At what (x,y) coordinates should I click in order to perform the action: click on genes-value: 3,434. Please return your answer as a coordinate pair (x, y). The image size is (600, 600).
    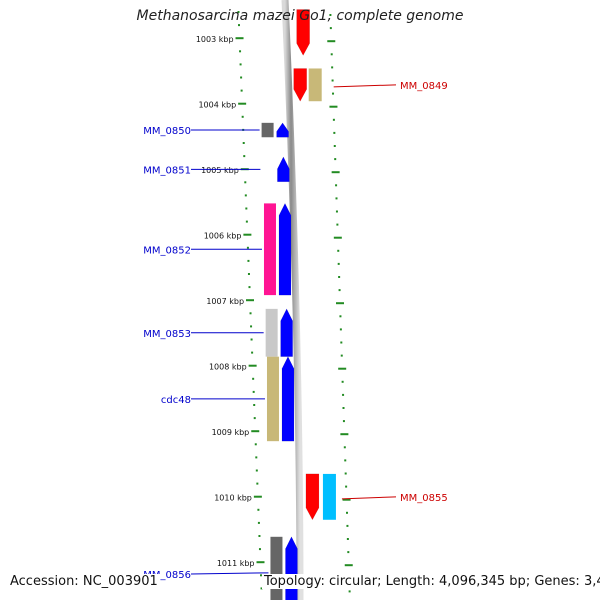
    Looking at the image, I should click on (591, 581).